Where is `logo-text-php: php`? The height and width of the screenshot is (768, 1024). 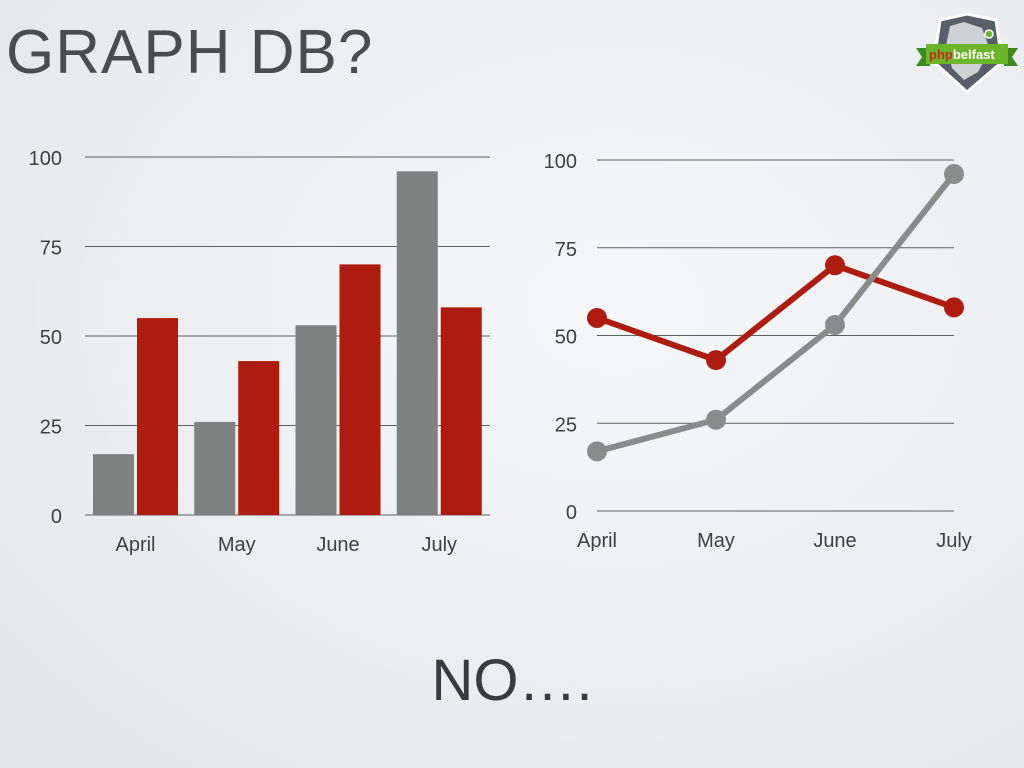
logo-text-php: php is located at coordinates (941, 54).